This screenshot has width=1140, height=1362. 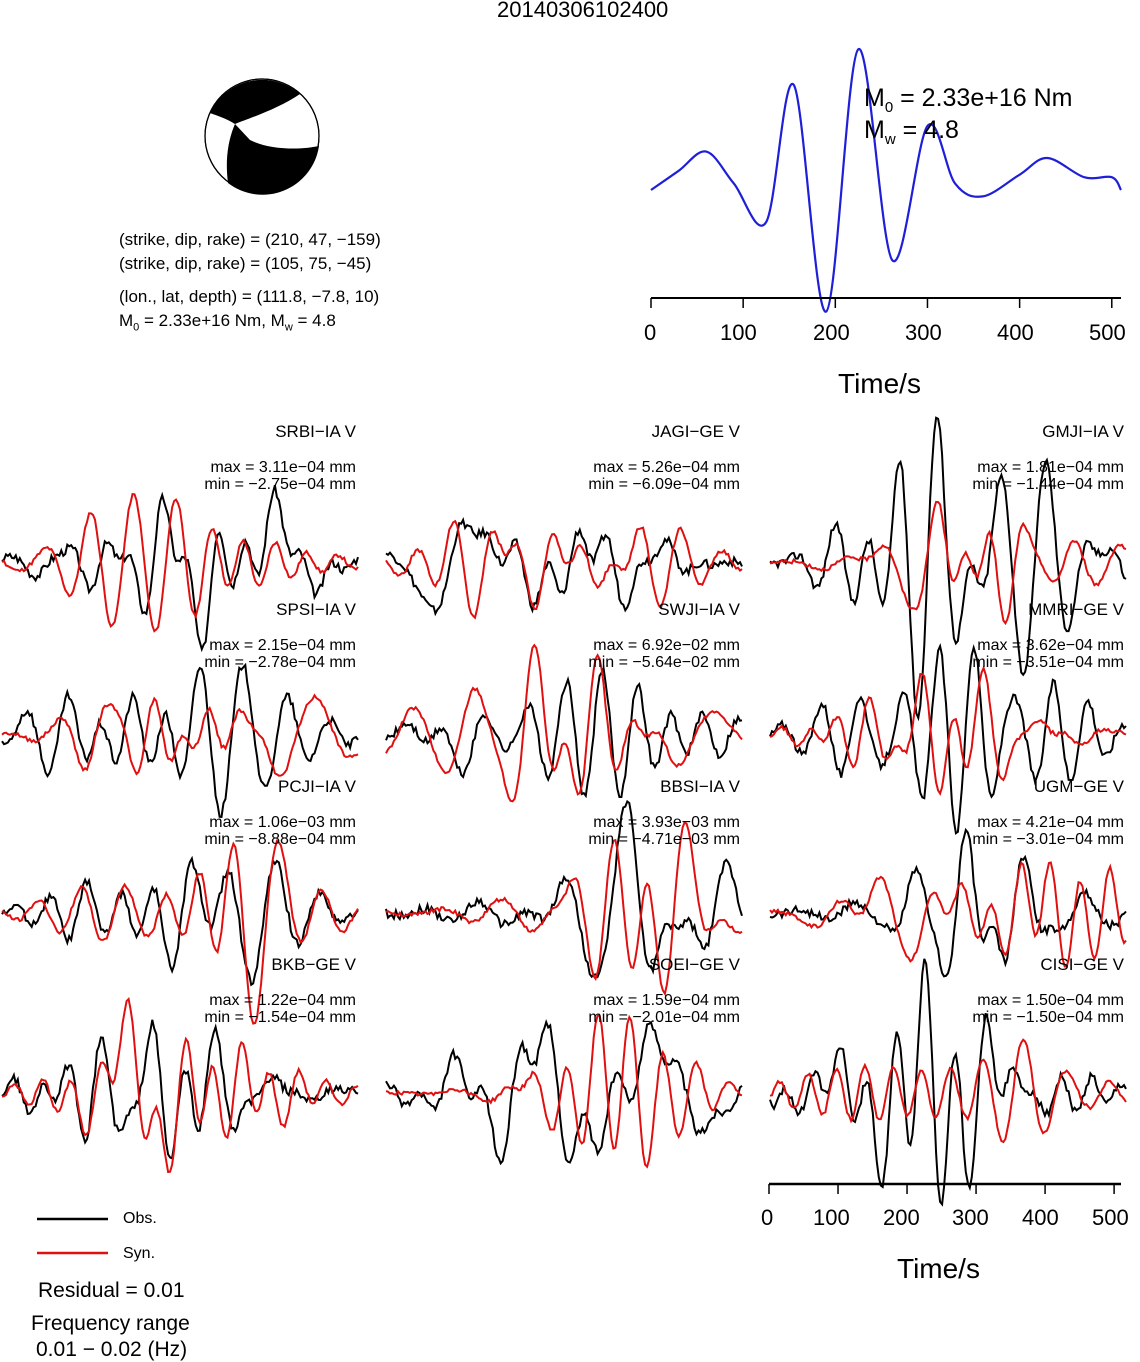 I want to click on residual-text: Residual = 0.01, so click(x=111, y=1290).